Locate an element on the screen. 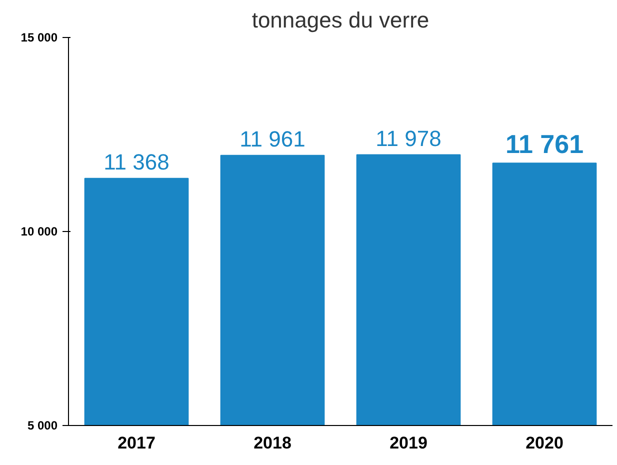  x-tick-label: 2020 is located at coordinates (545, 443).